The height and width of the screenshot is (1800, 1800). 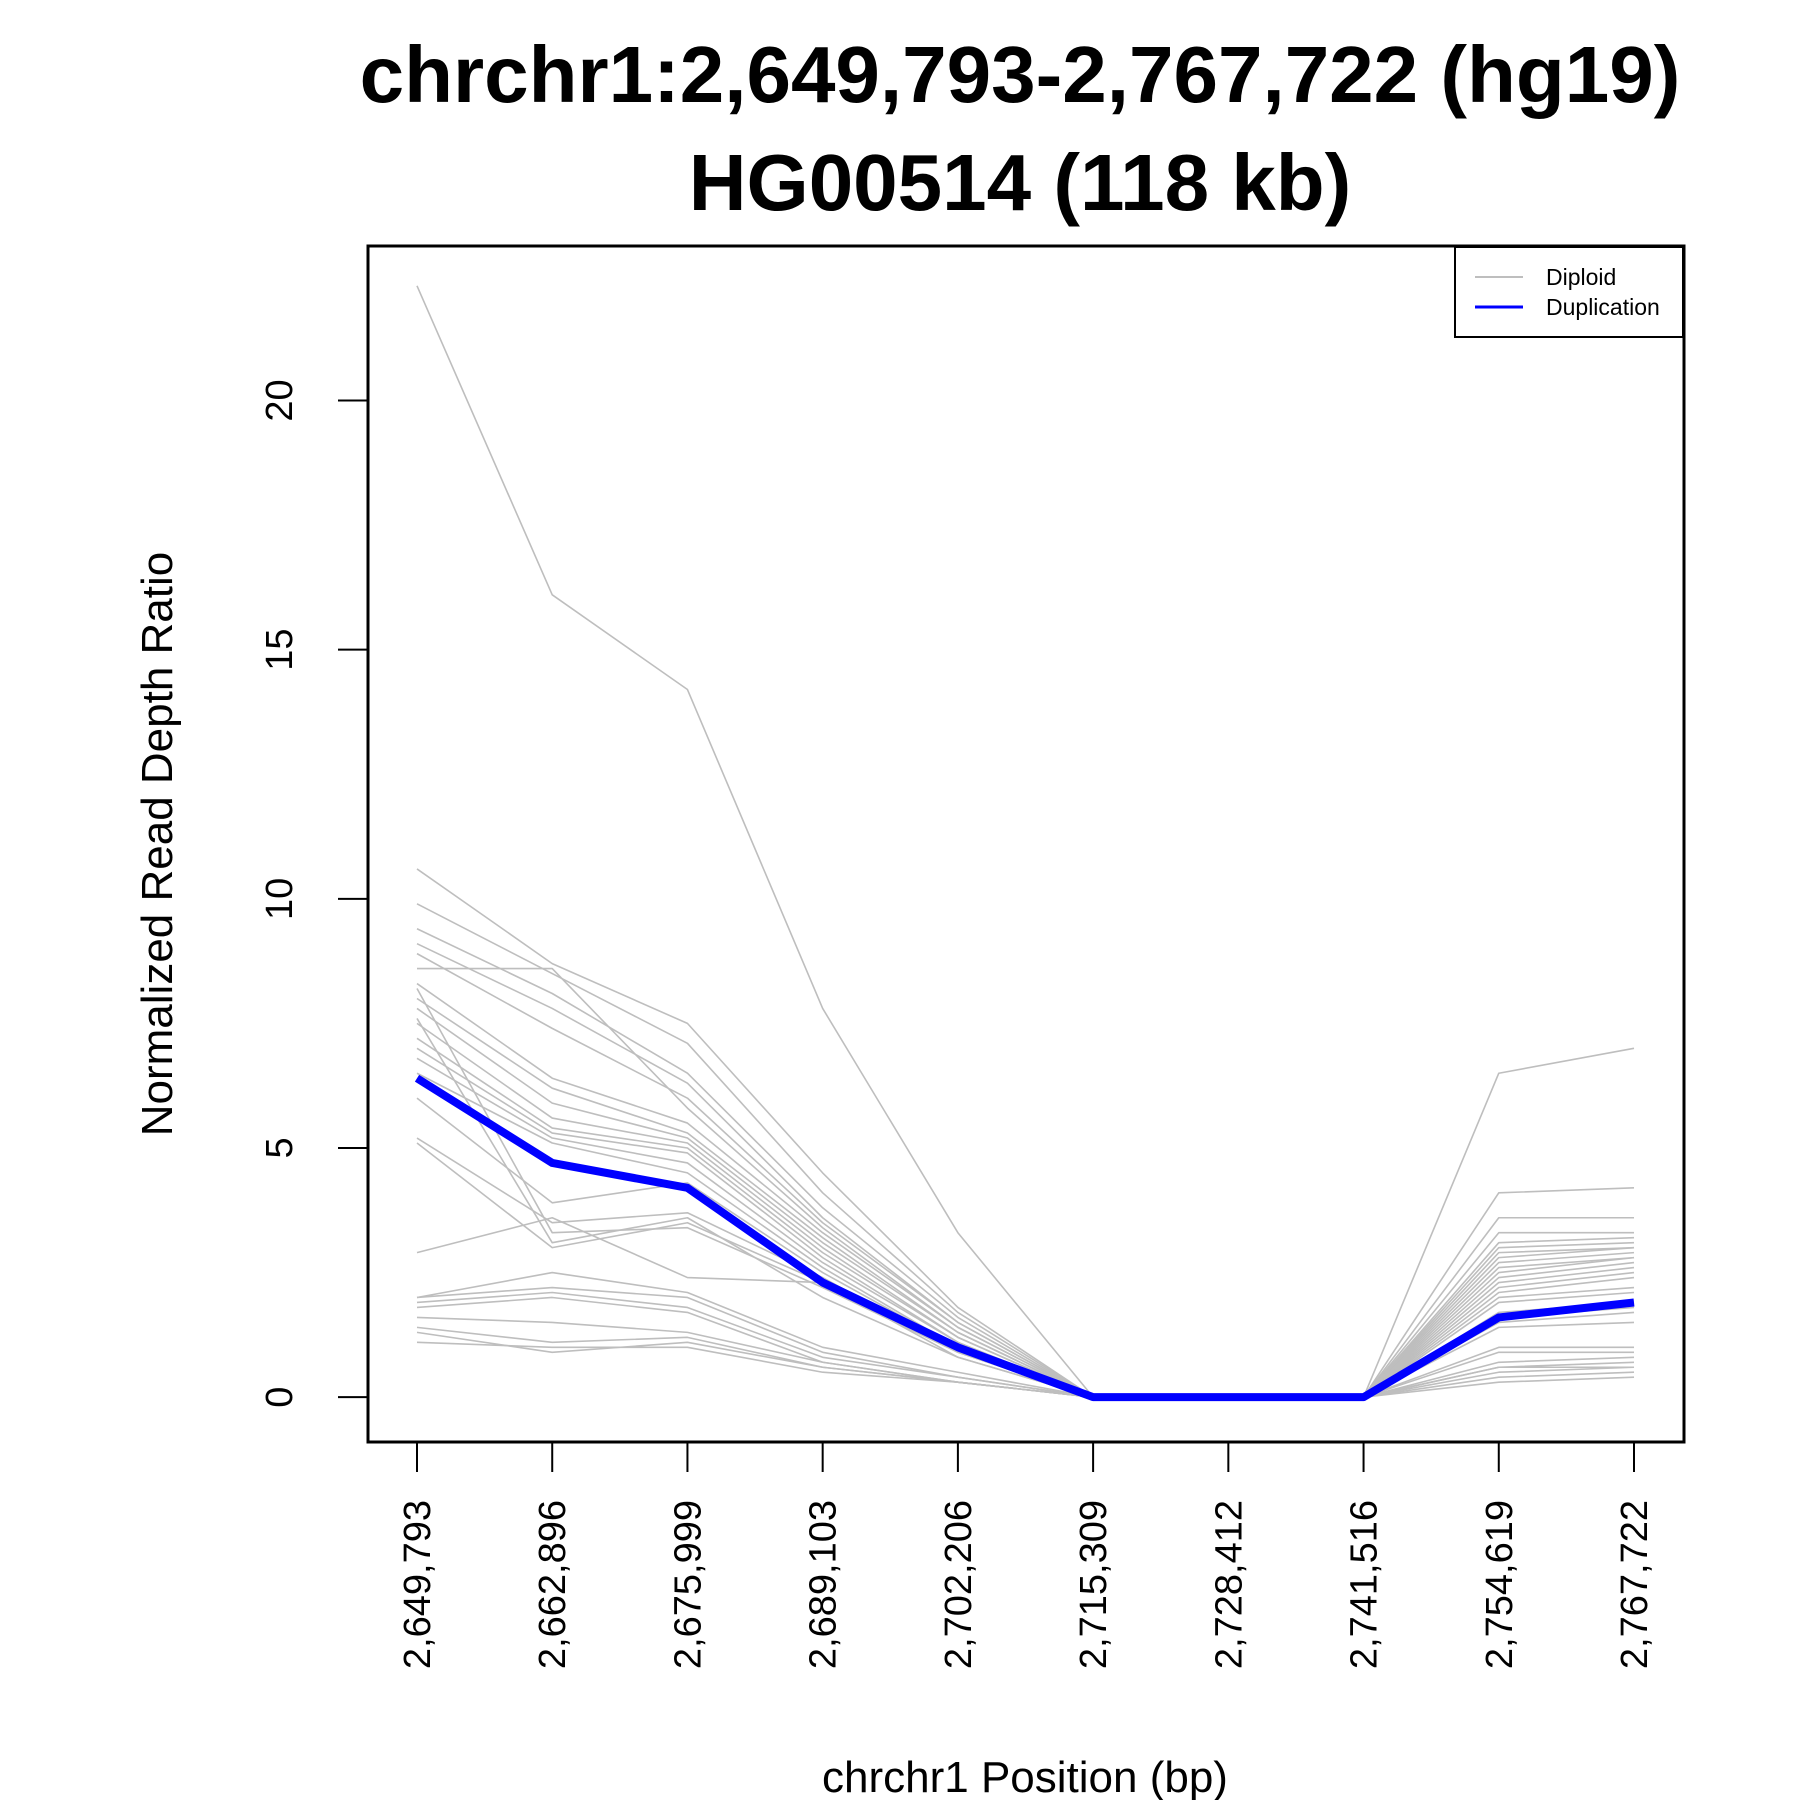 I want to click on y-tick-label: 15, so click(x=280, y=650).